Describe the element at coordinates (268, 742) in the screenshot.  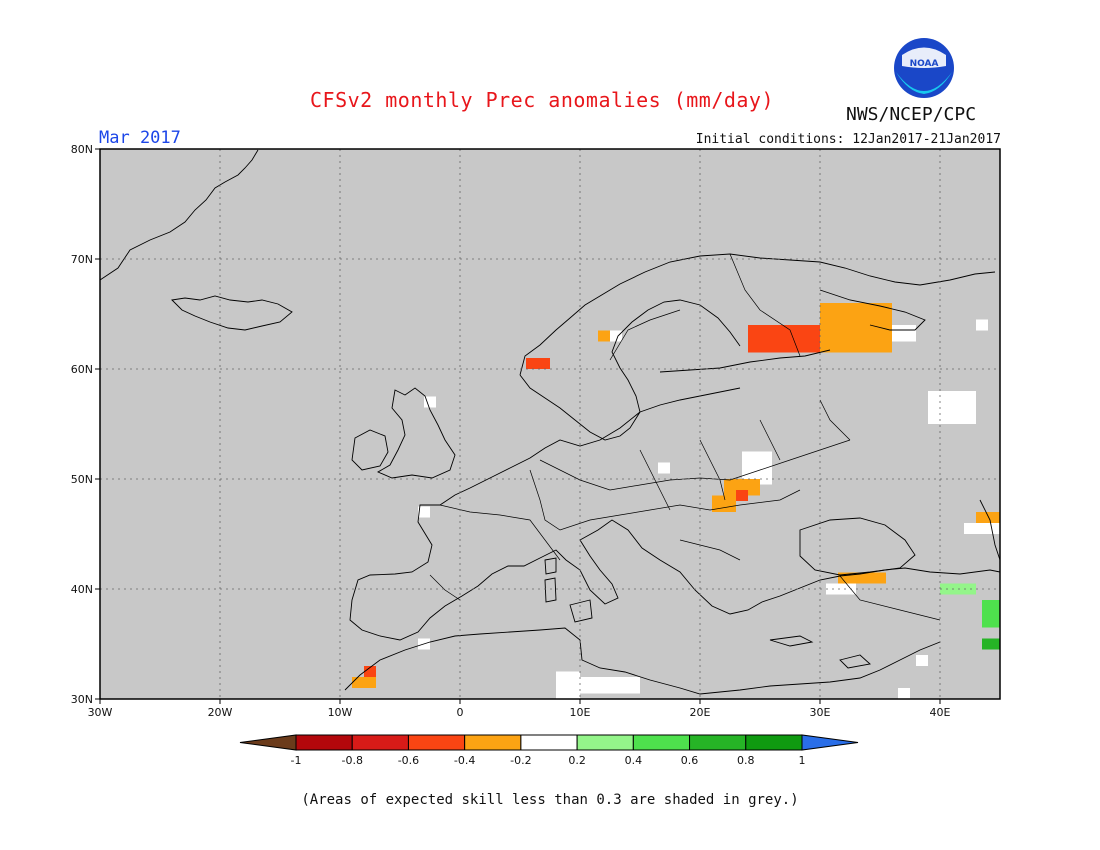
I see `colorbar-low-arrow` at that location.